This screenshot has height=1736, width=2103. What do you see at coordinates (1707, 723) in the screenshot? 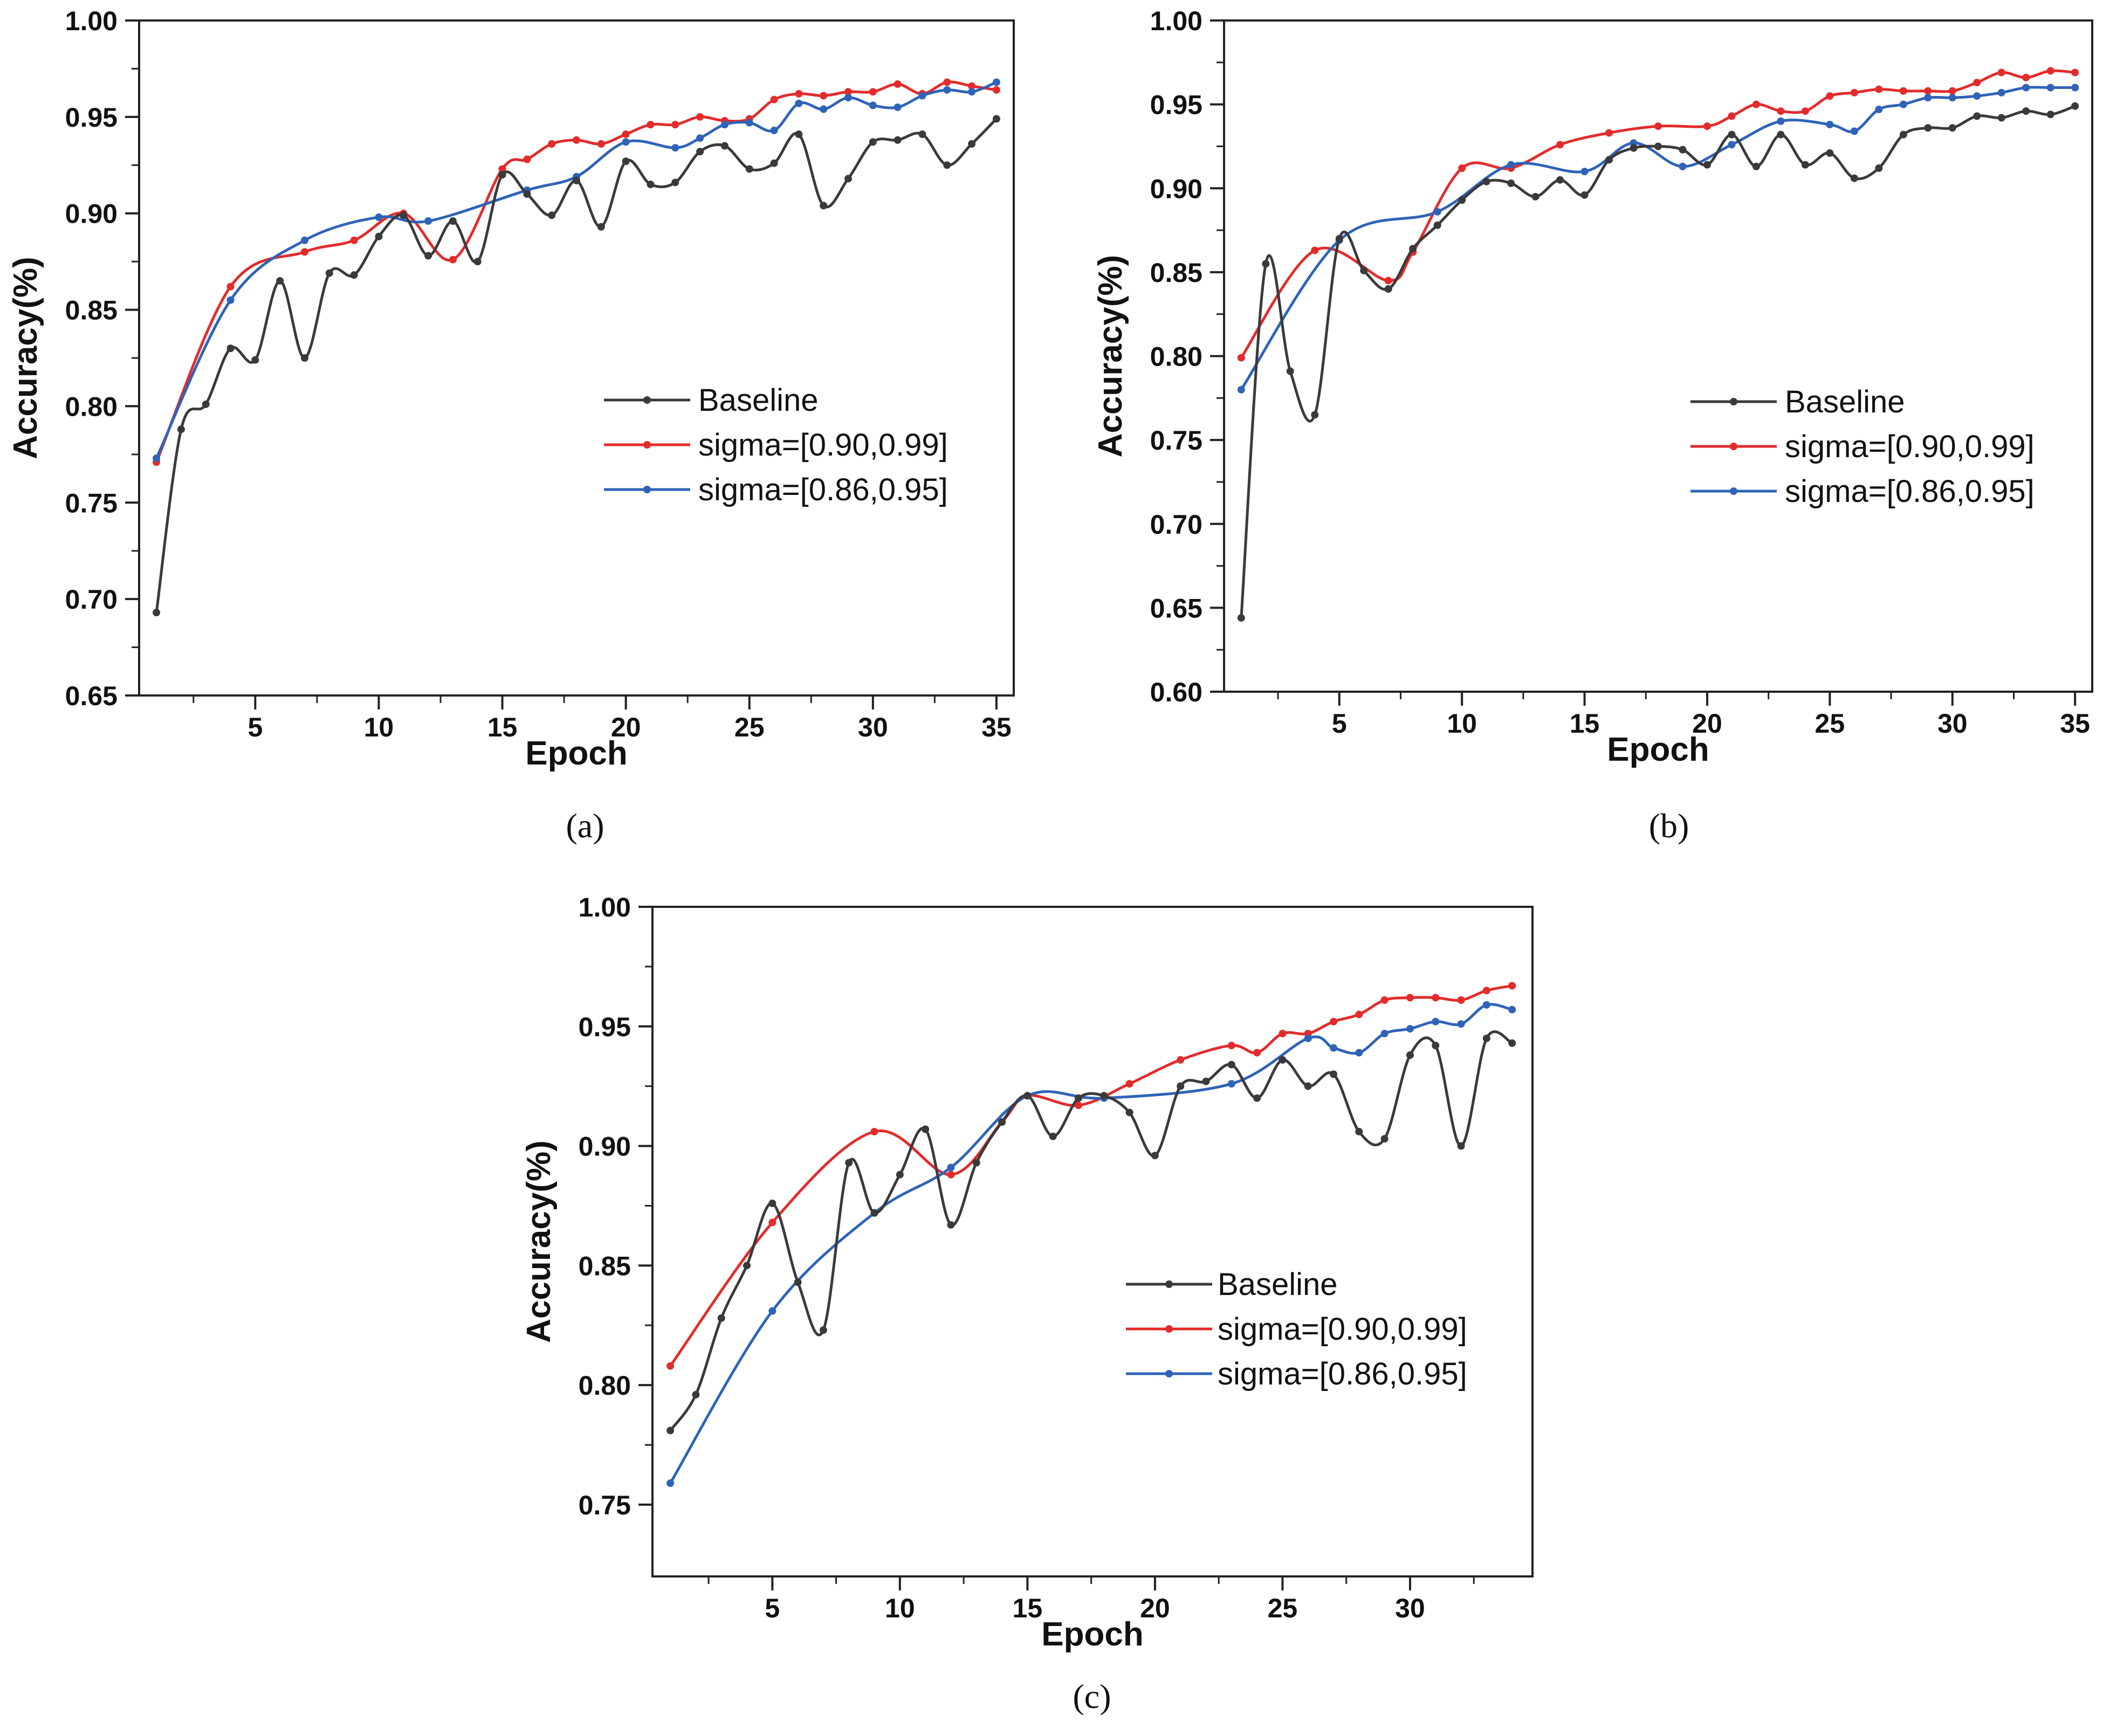
I see `x-tick-label: 20` at bounding box center [1707, 723].